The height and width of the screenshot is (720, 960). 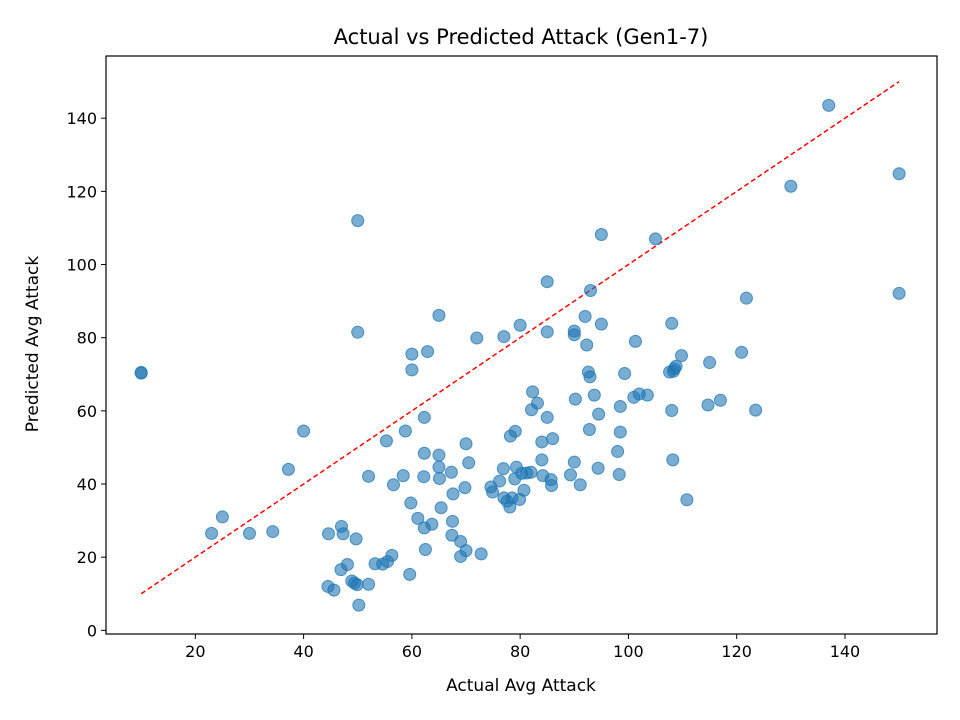 I want to click on x-tick-label: 40, so click(x=303, y=651).